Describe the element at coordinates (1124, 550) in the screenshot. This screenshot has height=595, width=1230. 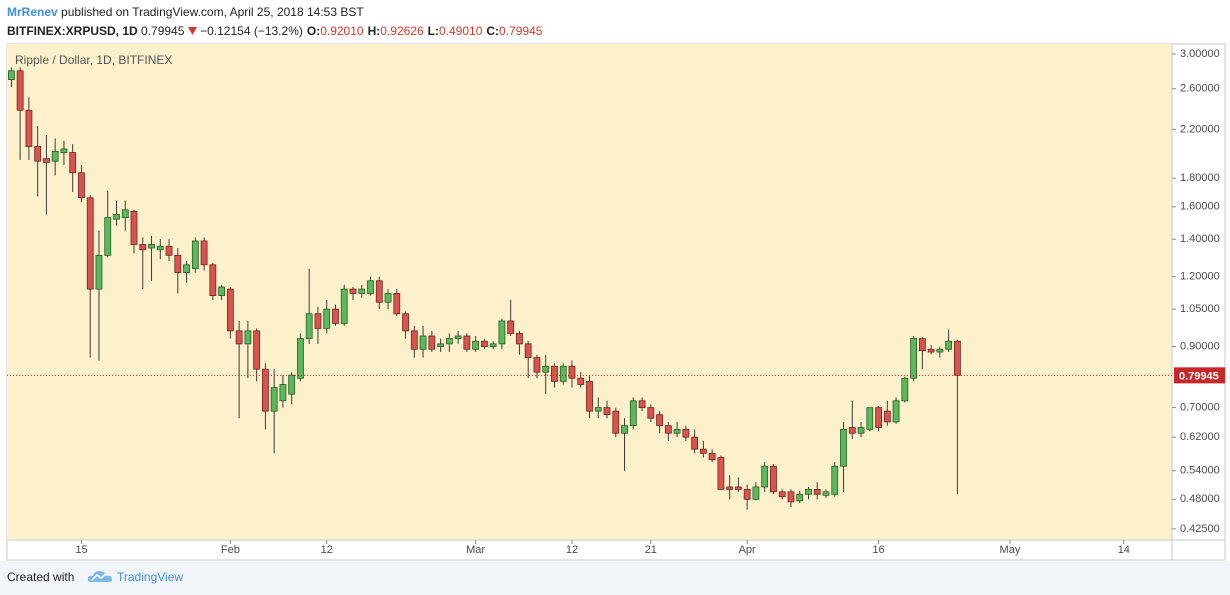
I see `x-tick-label: 14` at that location.